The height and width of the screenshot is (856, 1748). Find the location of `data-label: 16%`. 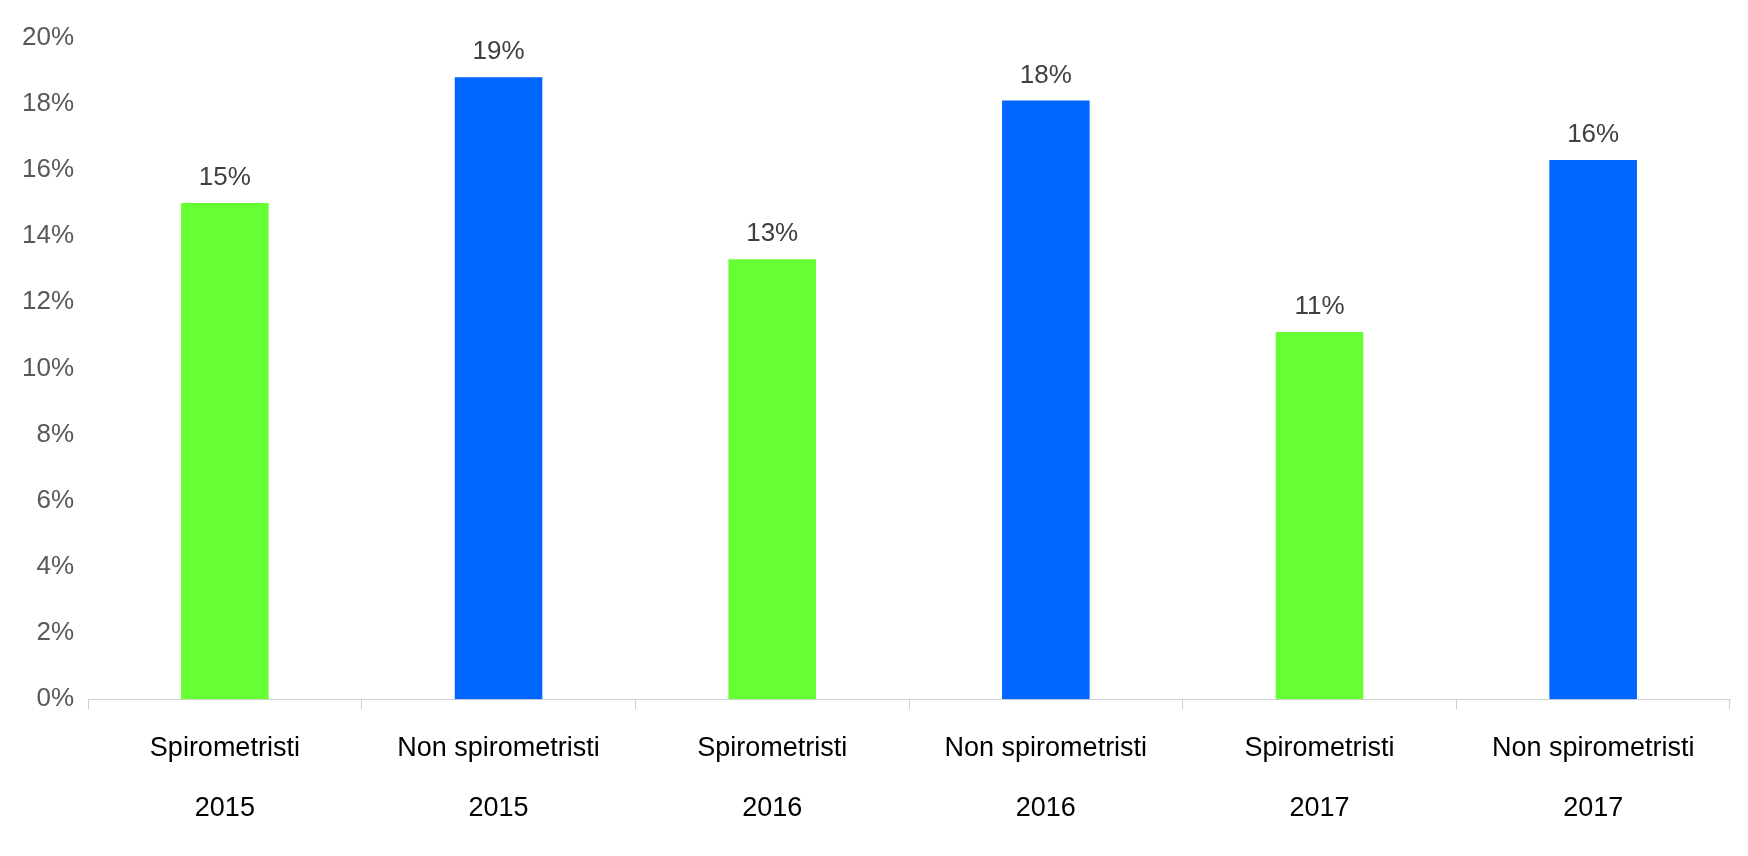

data-label: 16% is located at coordinates (1593, 133).